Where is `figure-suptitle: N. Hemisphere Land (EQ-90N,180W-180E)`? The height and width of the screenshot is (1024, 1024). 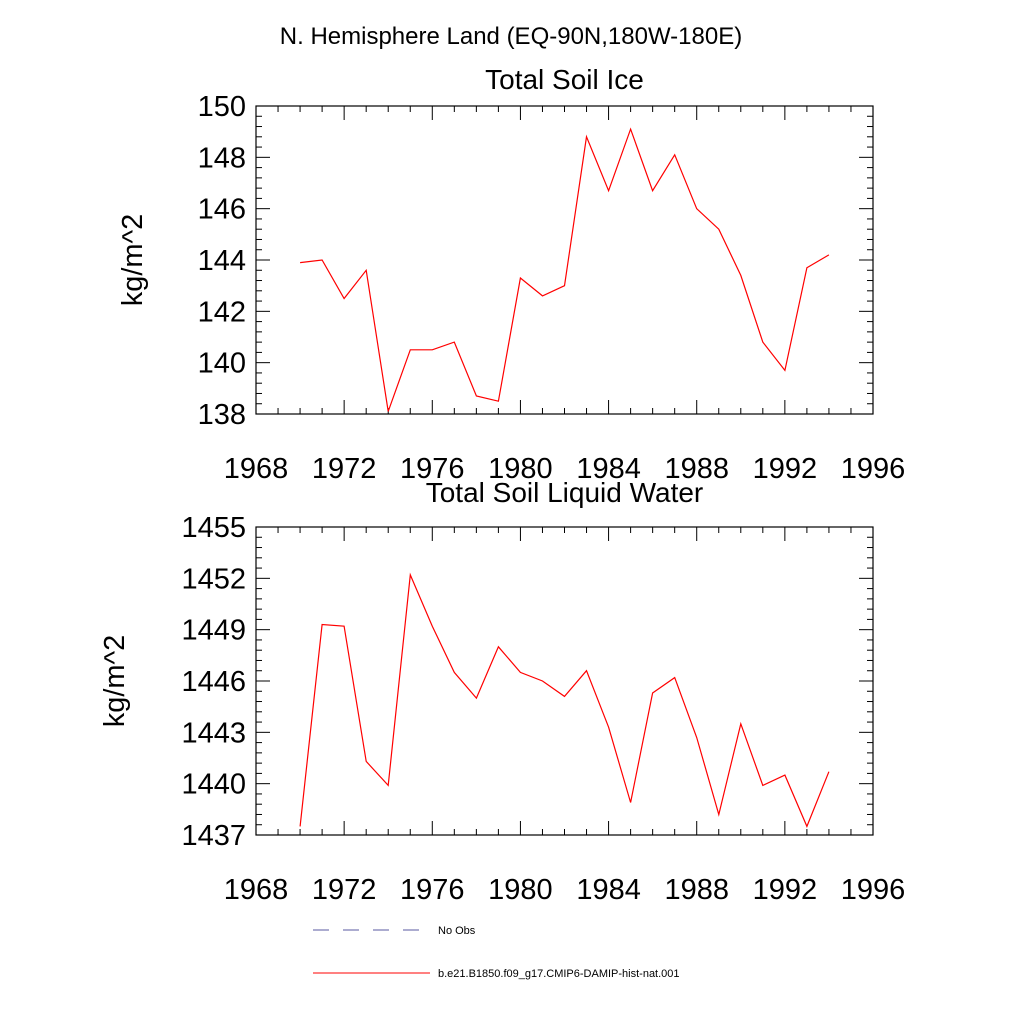
figure-suptitle: N. Hemisphere Land (EQ-90N,180W-180E) is located at coordinates (511, 36).